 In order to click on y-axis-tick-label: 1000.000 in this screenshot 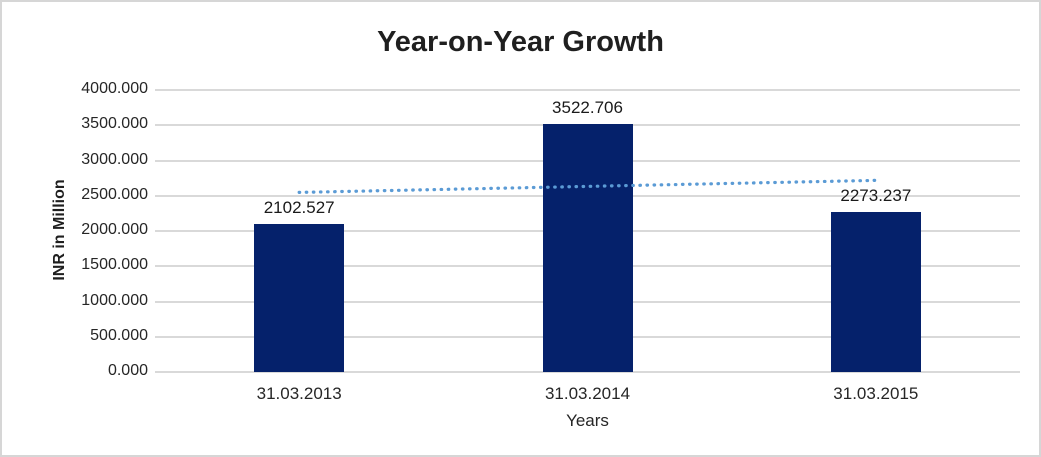, I will do `click(114, 300)`.